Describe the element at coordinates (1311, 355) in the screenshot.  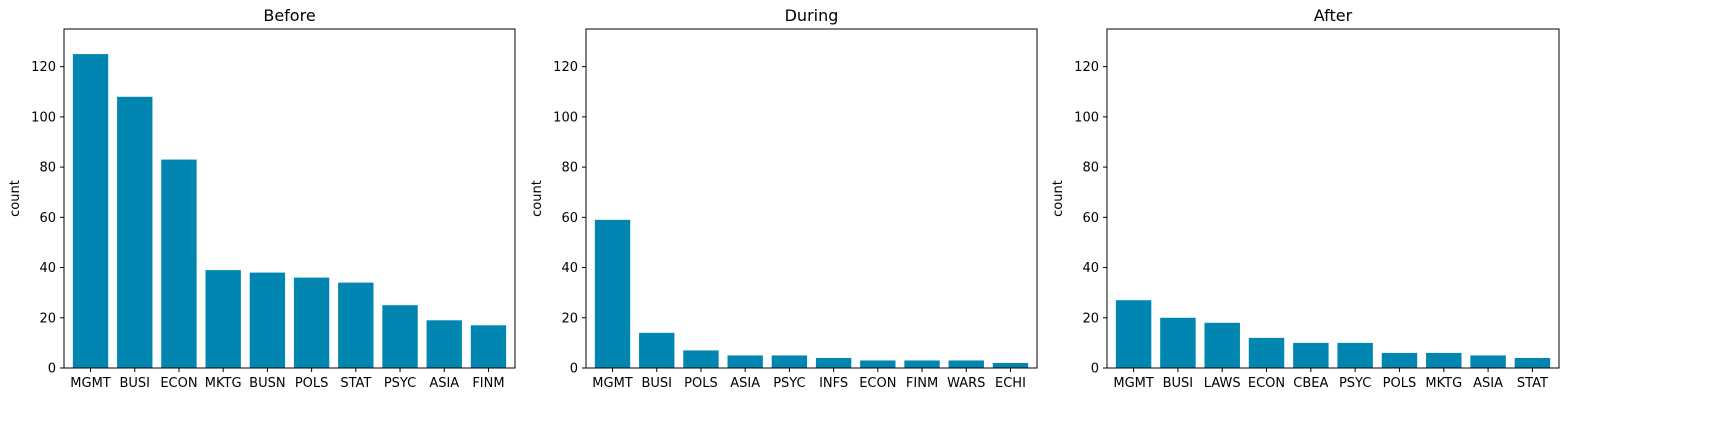
I see `bar-cbea` at that location.